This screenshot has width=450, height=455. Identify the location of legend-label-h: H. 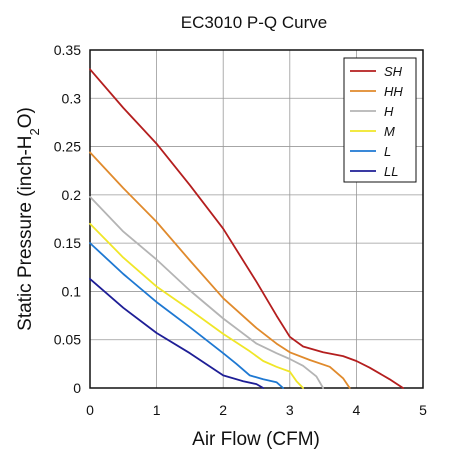
(389, 111).